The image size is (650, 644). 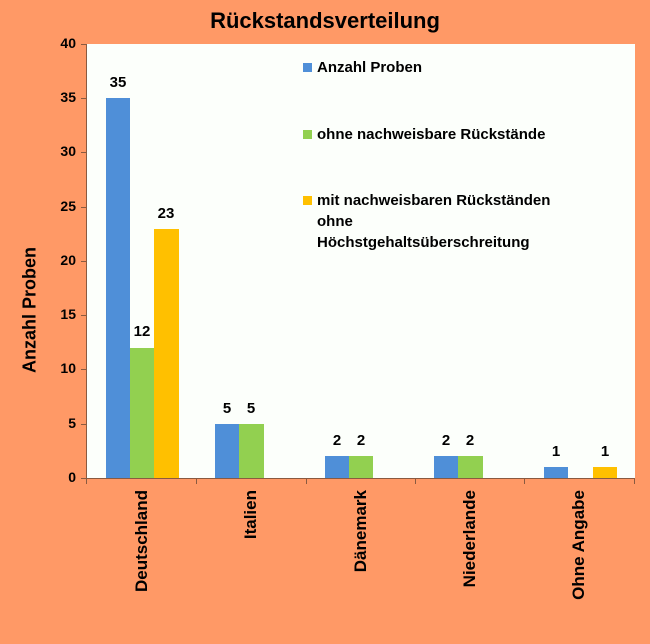 What do you see at coordinates (29, 310) in the screenshot?
I see `y-axis-title: Anzahl Proben` at bounding box center [29, 310].